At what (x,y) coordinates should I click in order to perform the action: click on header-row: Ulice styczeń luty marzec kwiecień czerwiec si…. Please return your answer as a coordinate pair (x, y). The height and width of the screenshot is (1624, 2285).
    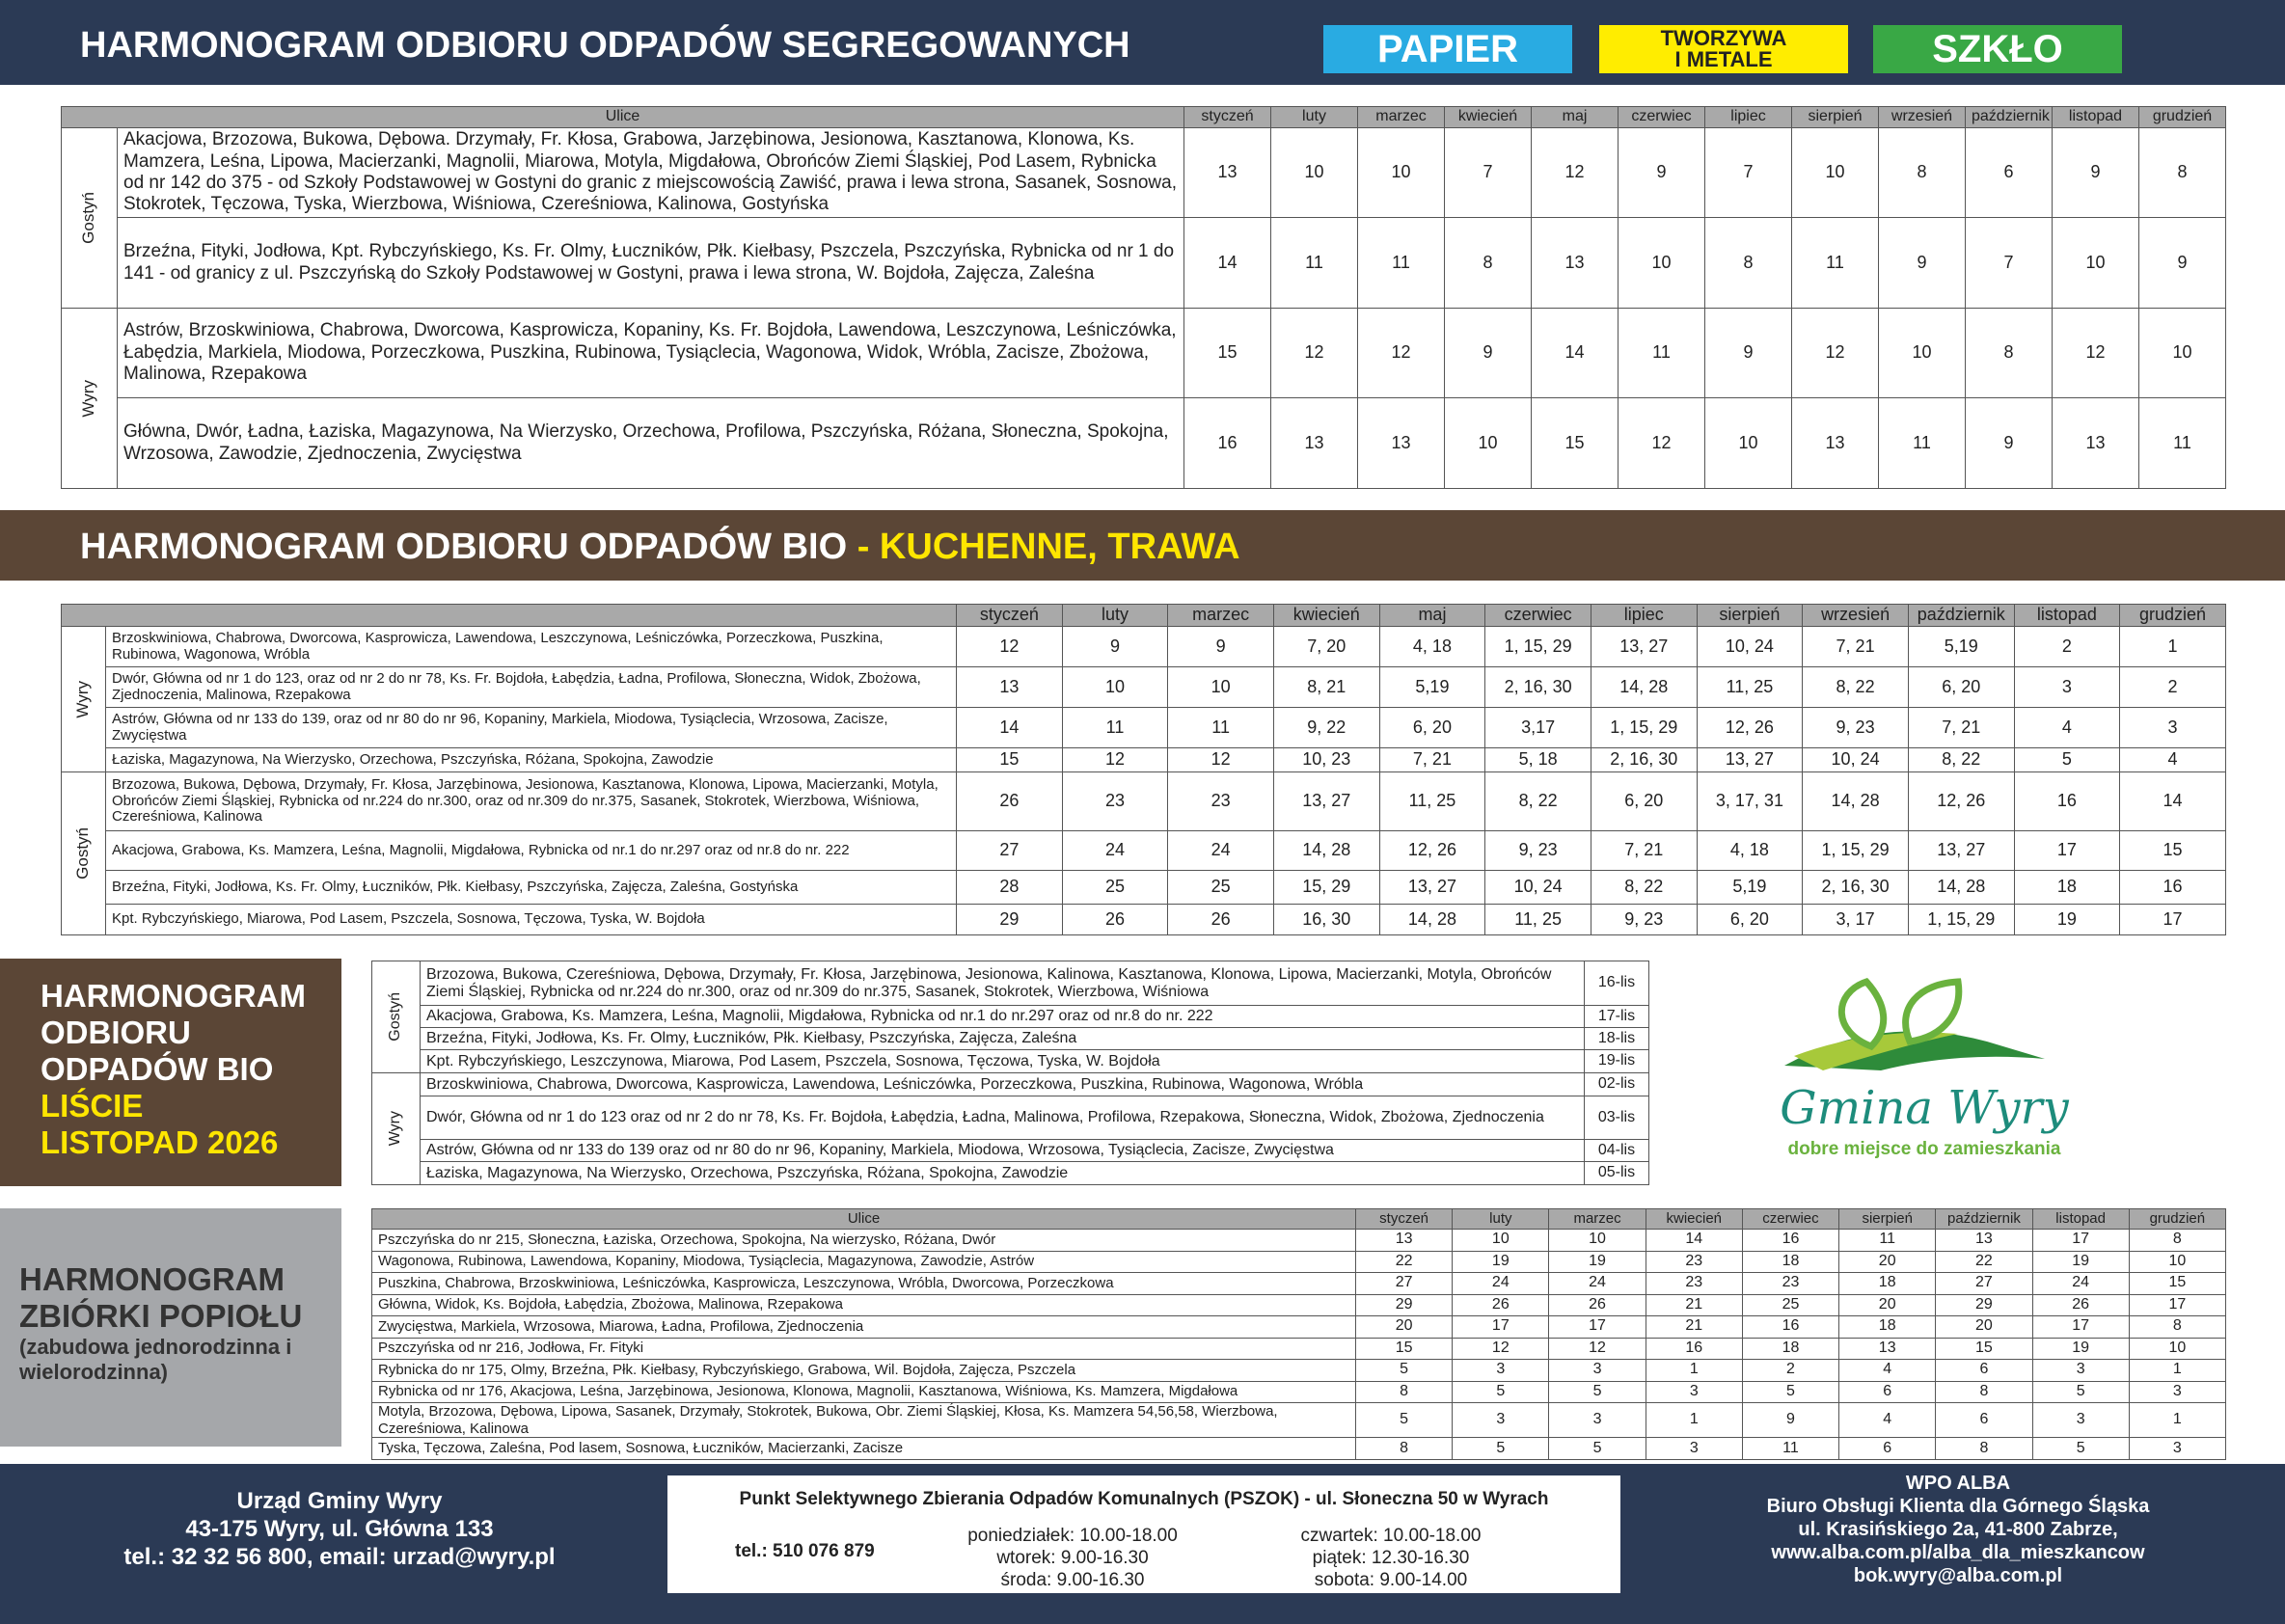
    Looking at the image, I should click on (1298, 1219).